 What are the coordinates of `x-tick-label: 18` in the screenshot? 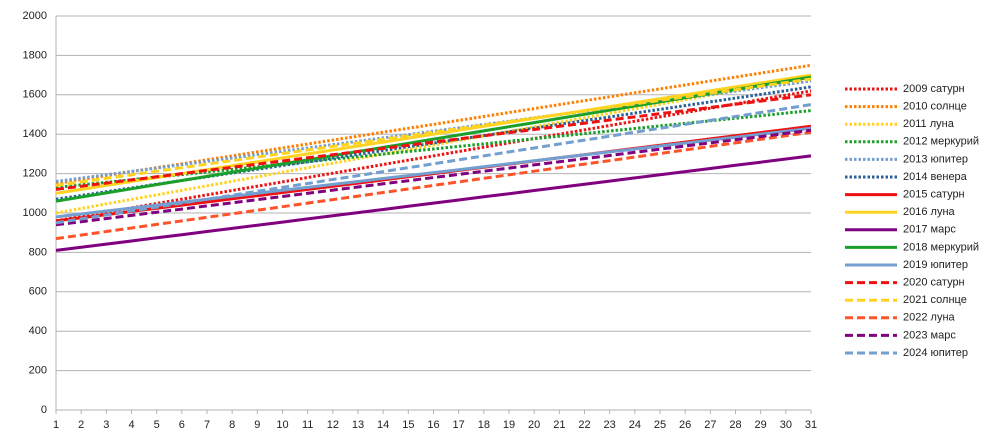 It's located at (484, 425).